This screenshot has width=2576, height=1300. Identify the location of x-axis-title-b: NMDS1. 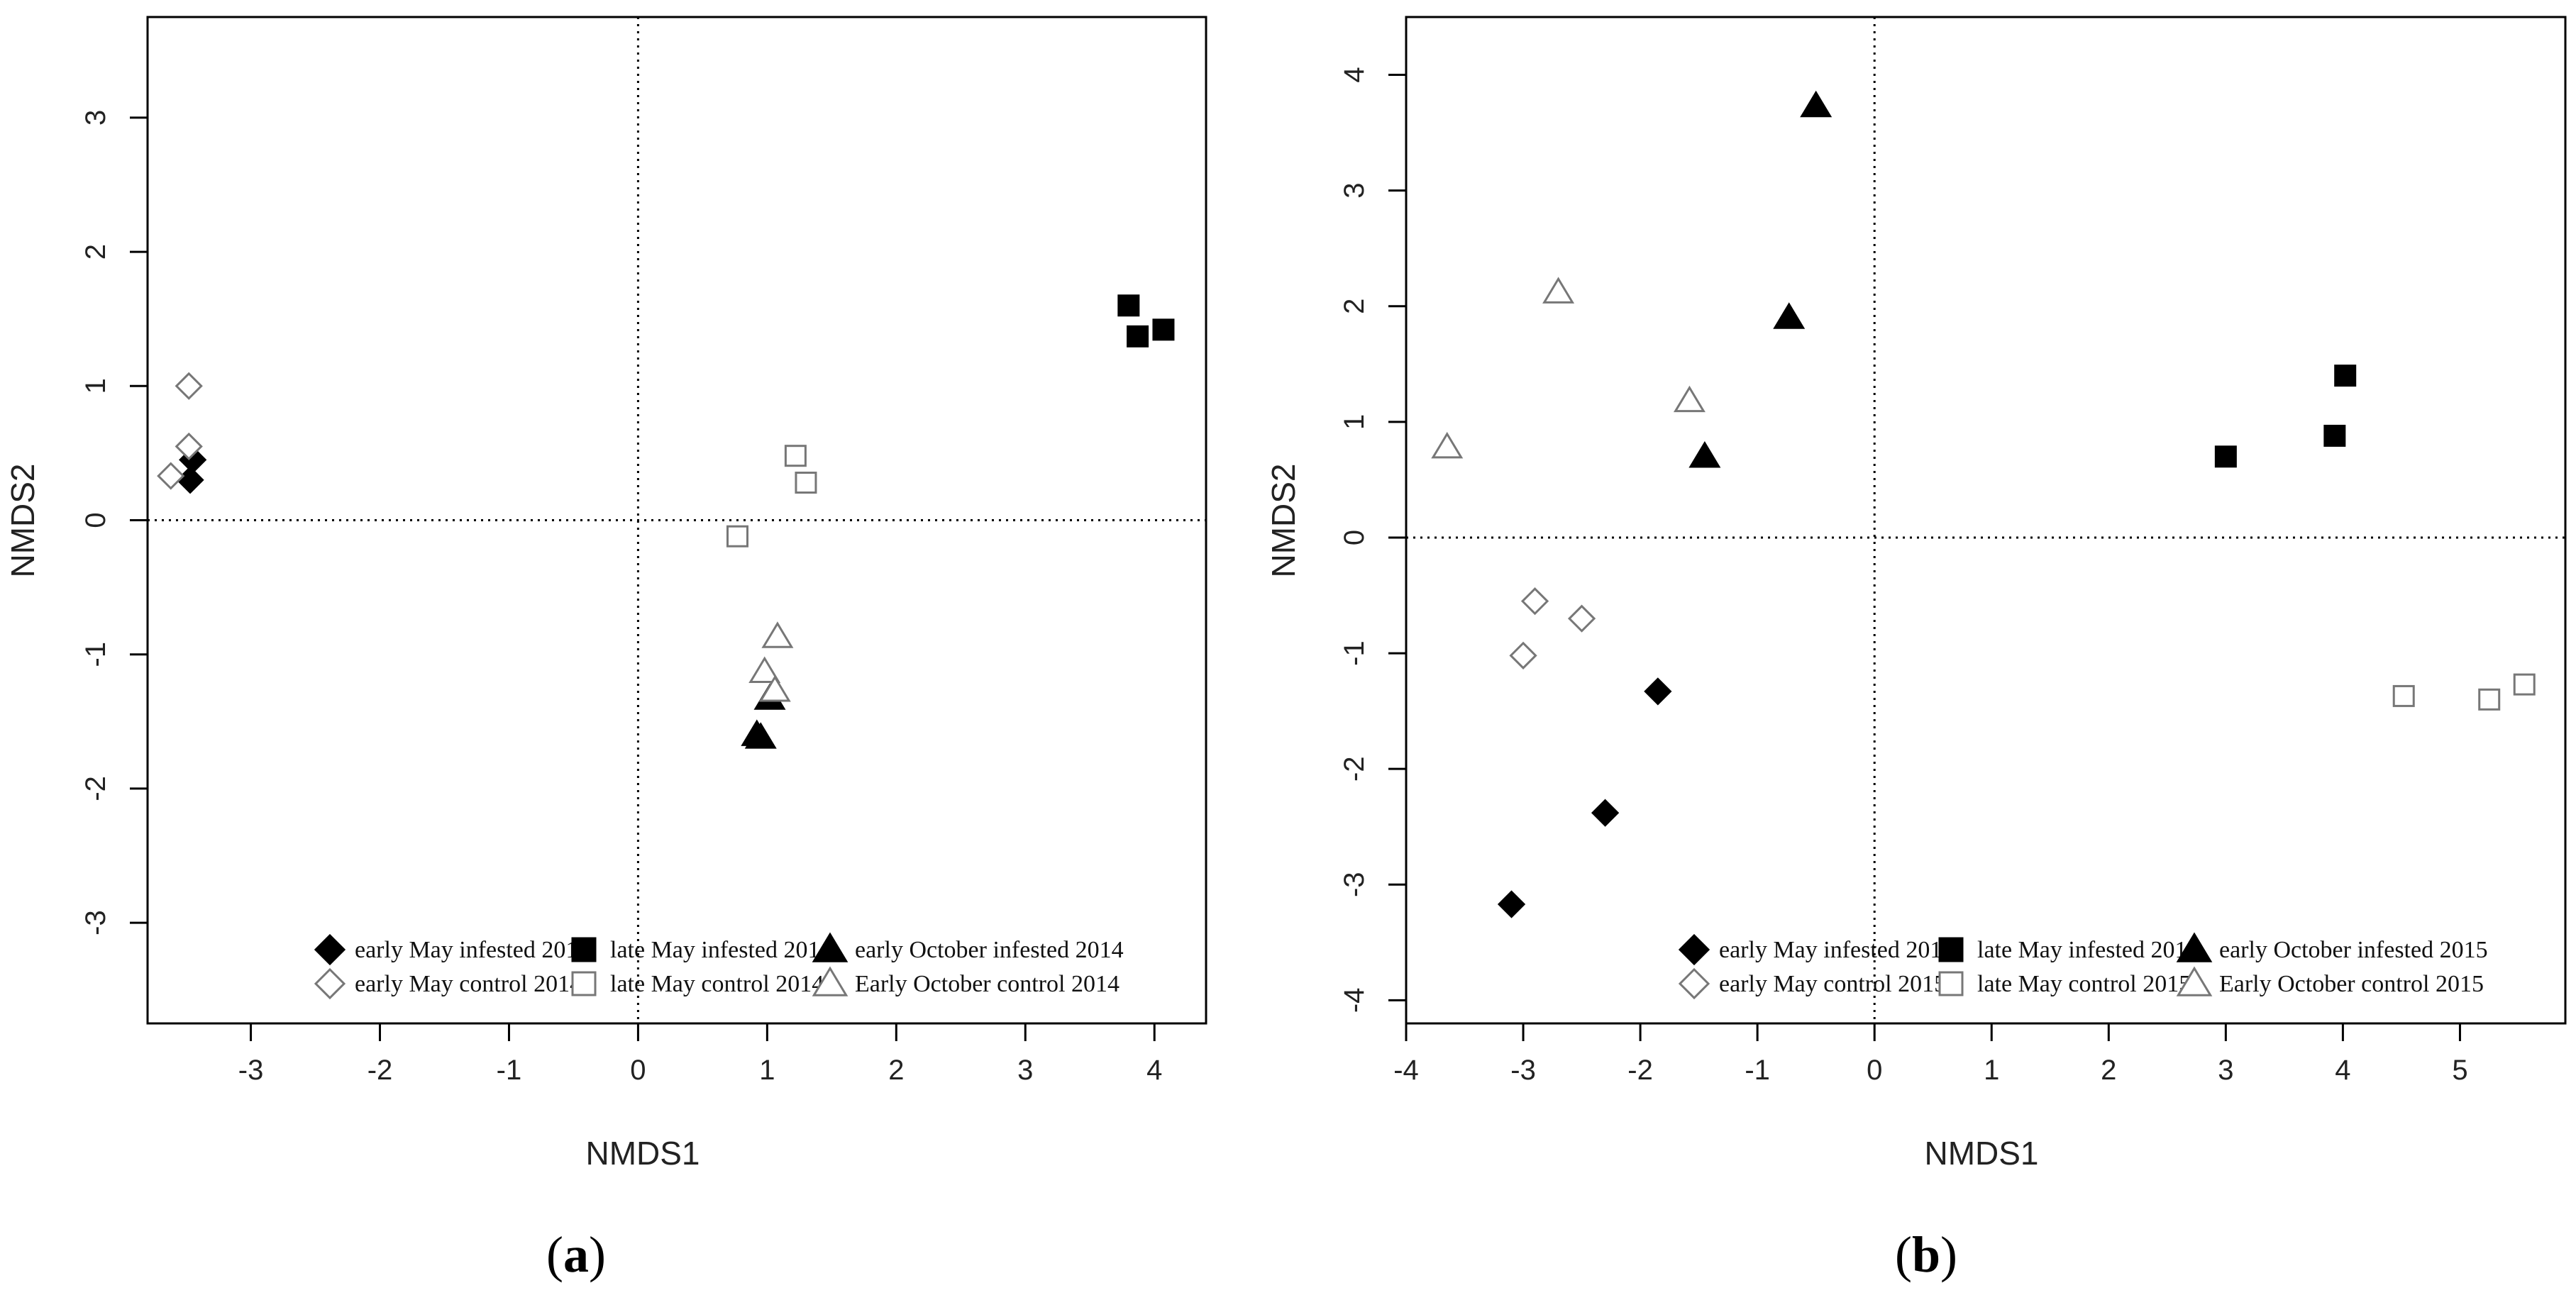
(1981, 1153).